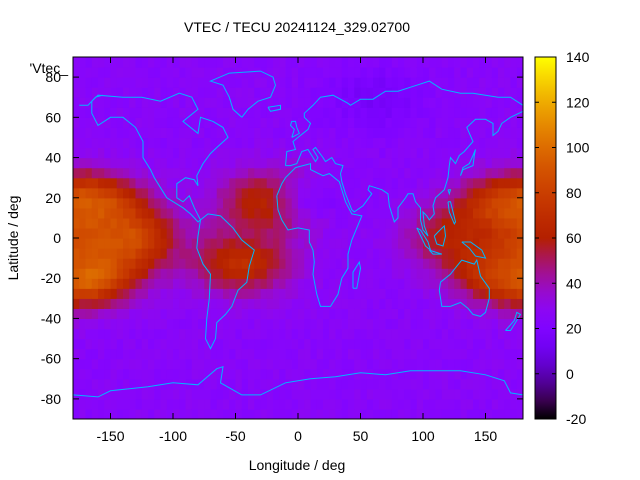 The width and height of the screenshot is (640, 480). I want to click on colorbar-tick-label: 100, so click(578, 148).